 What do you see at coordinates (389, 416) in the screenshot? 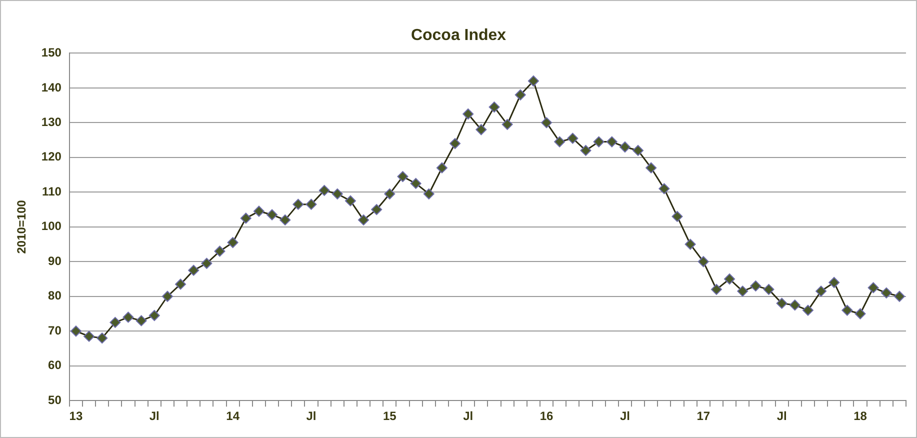
I see `x-tick-label: 15` at bounding box center [389, 416].